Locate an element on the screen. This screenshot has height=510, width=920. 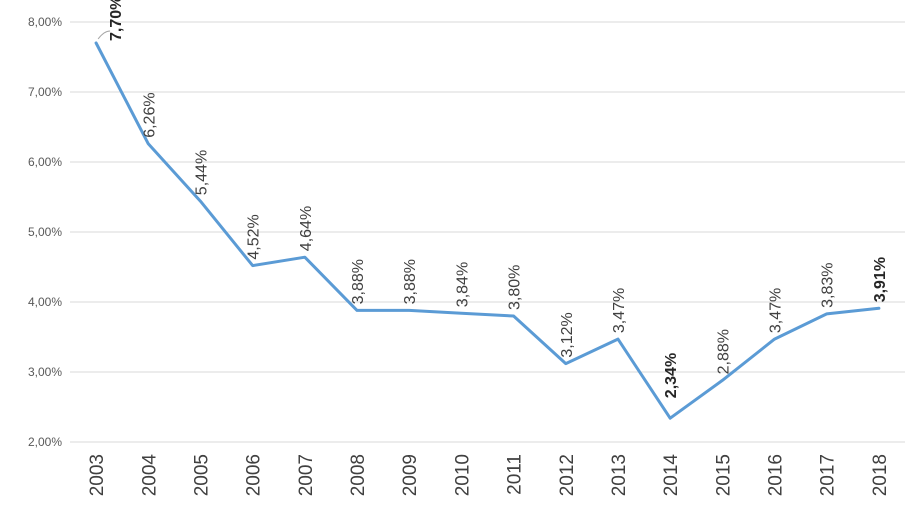
y-tick-label: 7,00% is located at coordinates (45, 92).